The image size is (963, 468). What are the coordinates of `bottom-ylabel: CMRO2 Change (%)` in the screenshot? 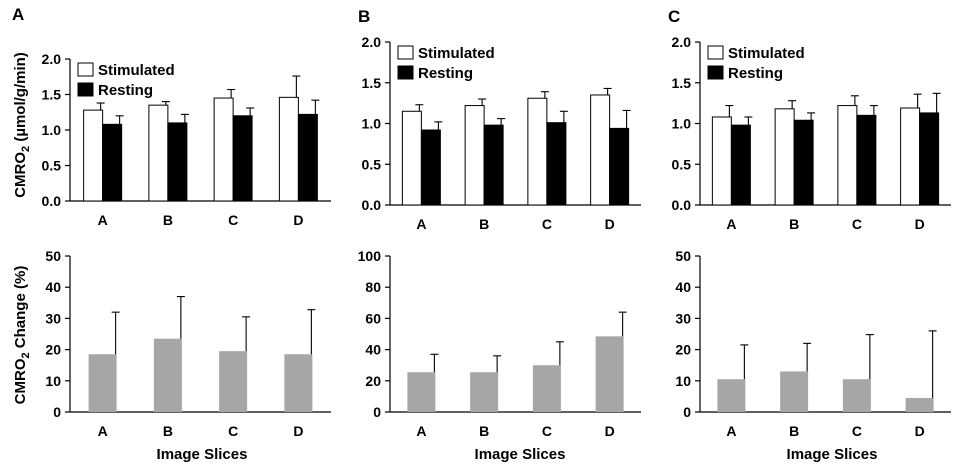 It's located at (22, 335).